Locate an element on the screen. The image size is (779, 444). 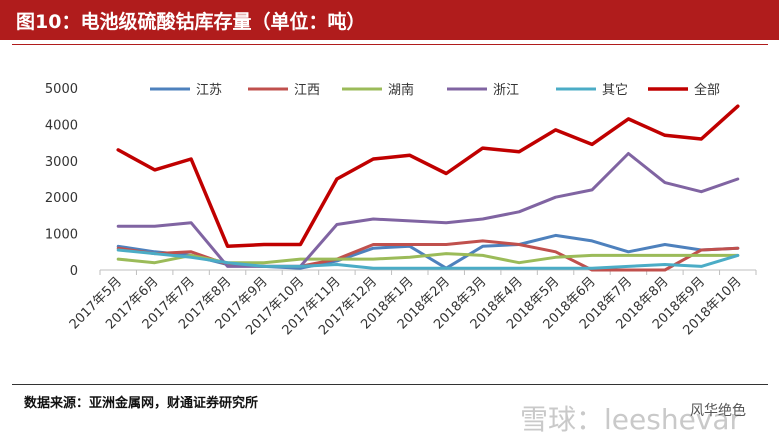
y-tick-label: 3000 is located at coordinates (61, 162).